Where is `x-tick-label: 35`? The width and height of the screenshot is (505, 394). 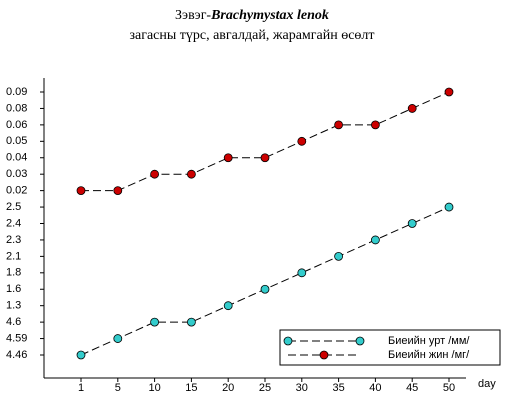 x-tick-label: 35 is located at coordinates (338, 388).